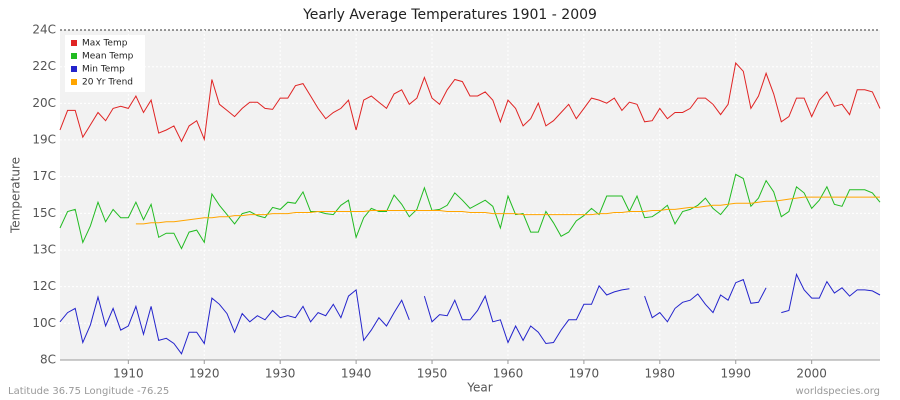 The image size is (900, 400). Describe the element at coordinates (660, 374) in the screenshot. I see `x-tick-label: 1980` at that location.